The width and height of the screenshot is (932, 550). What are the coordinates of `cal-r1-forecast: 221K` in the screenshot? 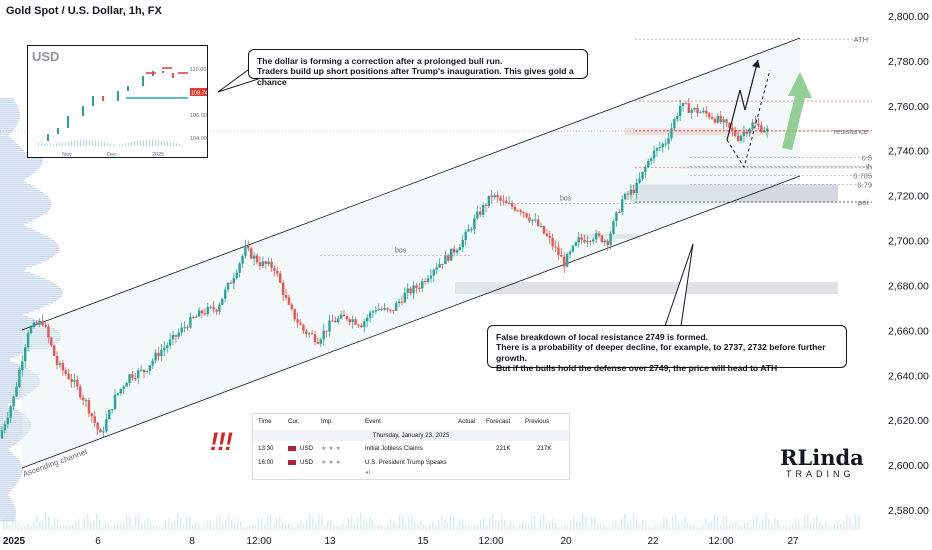 It's located at (503, 448).